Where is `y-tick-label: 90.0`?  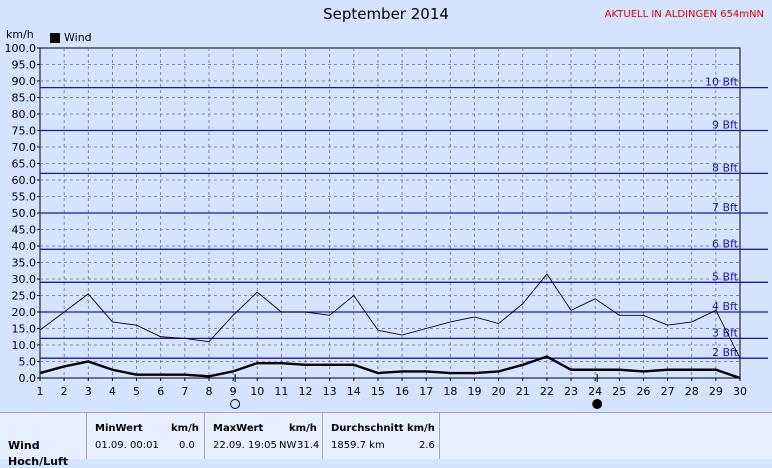 y-tick-label: 90.0 is located at coordinates (24, 81).